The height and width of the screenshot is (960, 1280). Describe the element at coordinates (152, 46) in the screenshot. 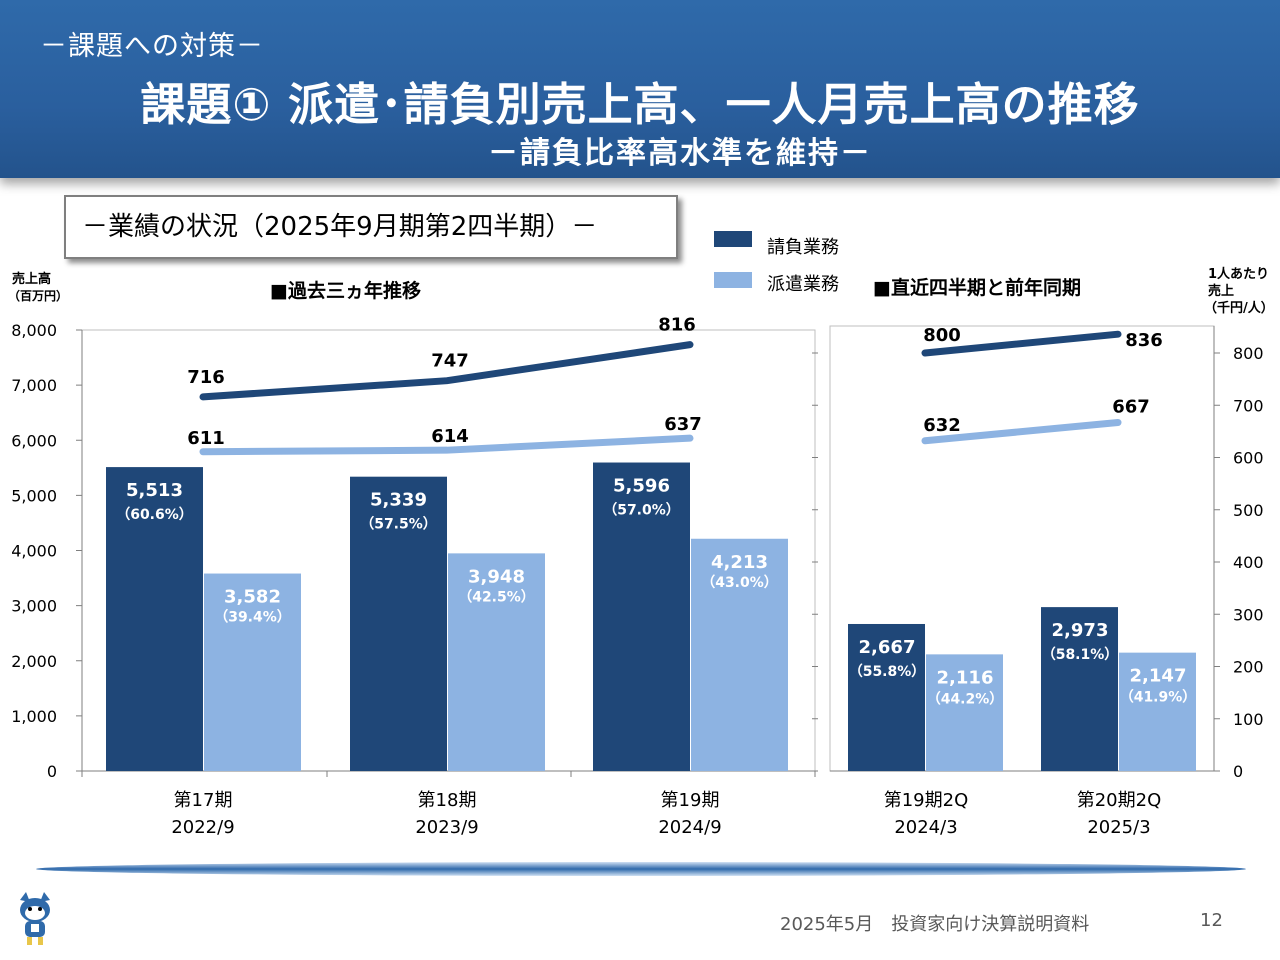

I see `header-kicker: －課題への対策－` at that location.